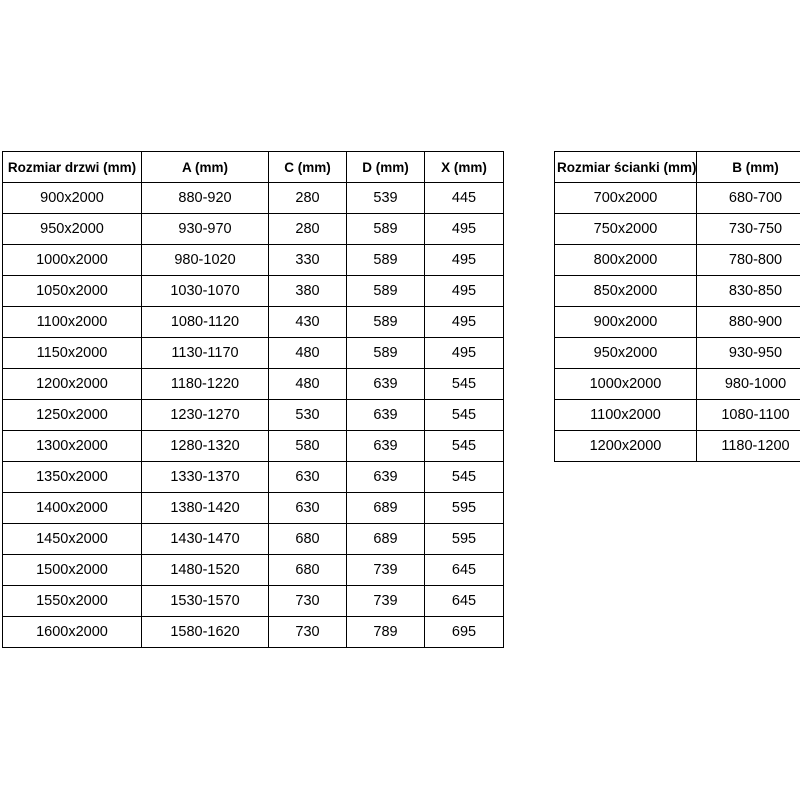 The width and height of the screenshot is (800, 800). I want to click on door-cell-x: 595, so click(464, 508).